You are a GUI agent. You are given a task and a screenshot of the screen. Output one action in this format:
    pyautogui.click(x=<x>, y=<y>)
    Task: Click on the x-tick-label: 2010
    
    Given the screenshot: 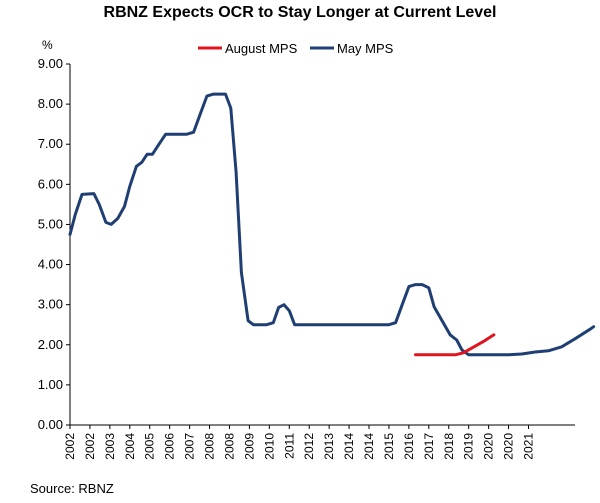 What is the action you would take?
    pyautogui.click(x=269, y=446)
    